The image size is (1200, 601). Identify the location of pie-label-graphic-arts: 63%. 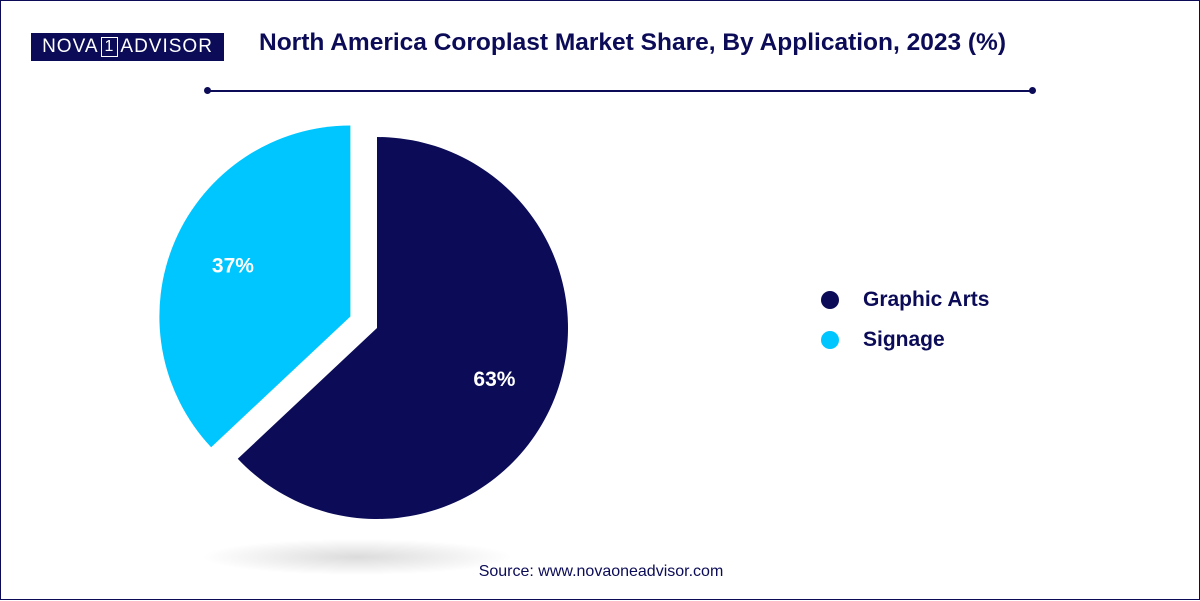
(494, 379).